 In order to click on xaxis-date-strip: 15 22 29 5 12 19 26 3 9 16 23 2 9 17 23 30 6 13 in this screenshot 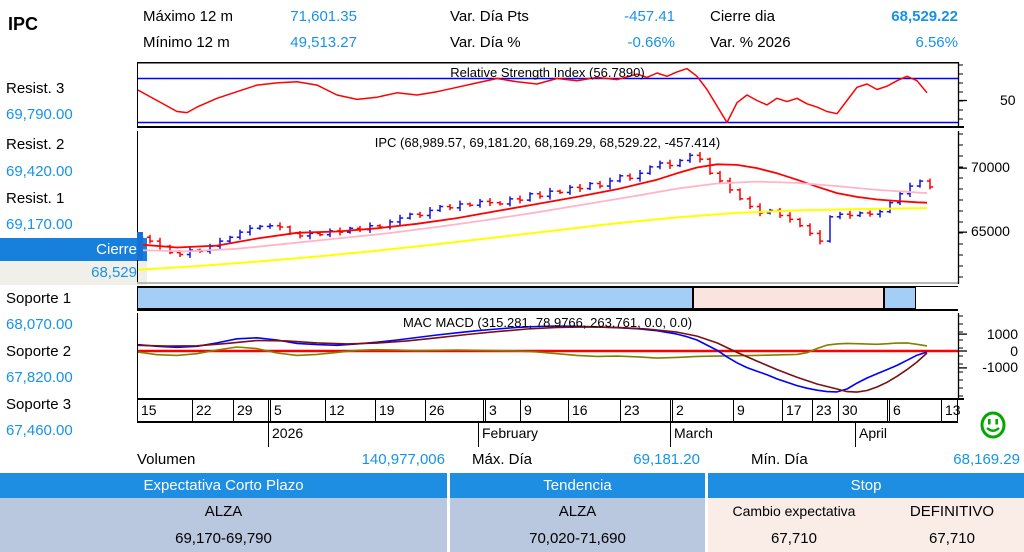, I will do `click(549, 411)`.